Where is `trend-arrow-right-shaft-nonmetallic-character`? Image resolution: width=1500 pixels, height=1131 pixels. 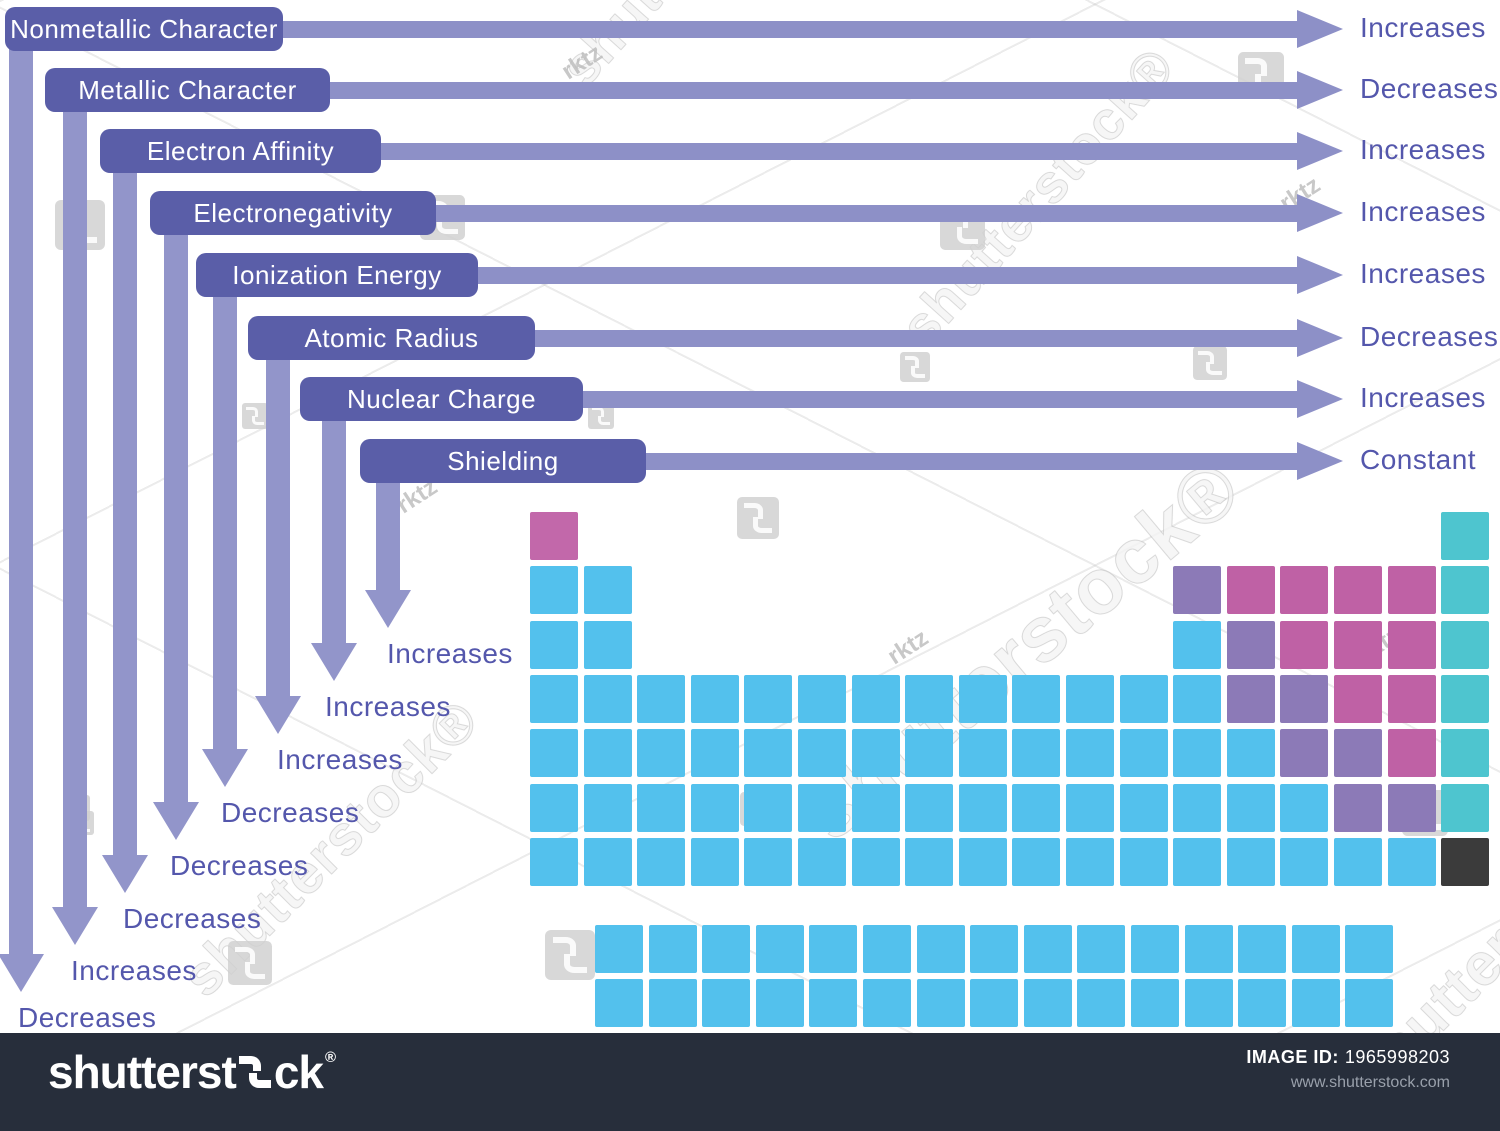 trend-arrow-right-shaft-nonmetallic-character is located at coordinates (787, 29).